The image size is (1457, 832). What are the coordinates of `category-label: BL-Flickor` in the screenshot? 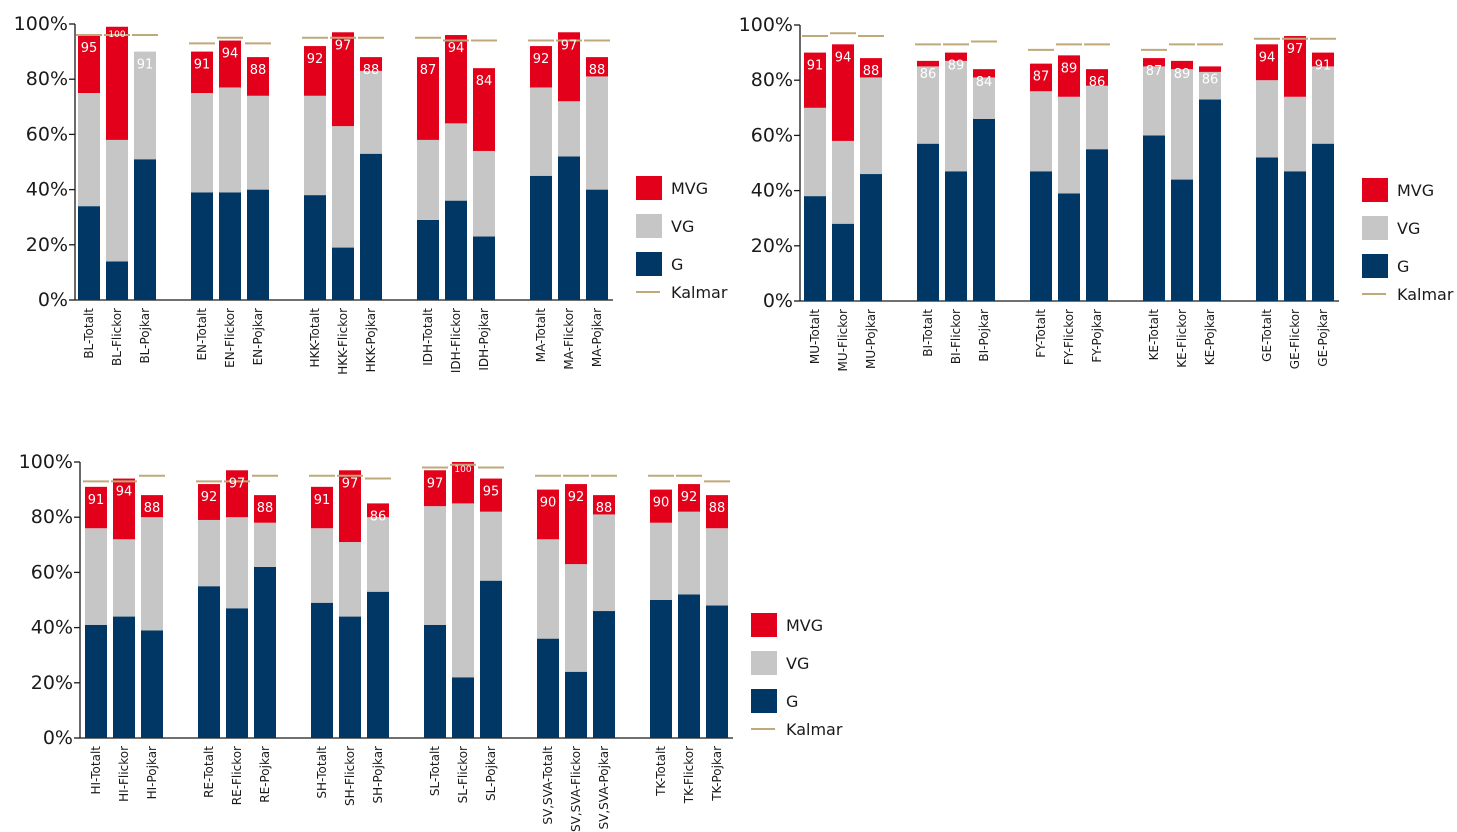 It's located at (117, 337).